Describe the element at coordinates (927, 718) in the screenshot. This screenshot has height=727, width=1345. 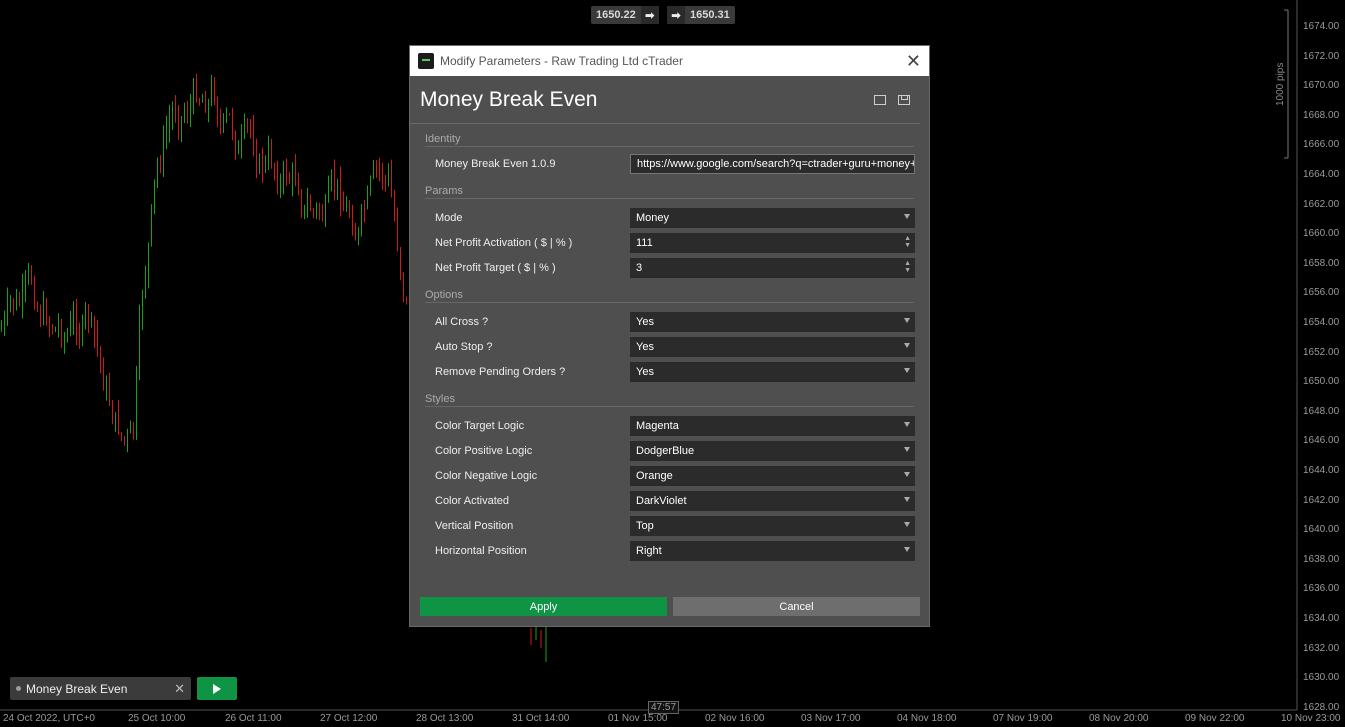
I see `time-tick-label: 04 Nov 18:00` at that location.